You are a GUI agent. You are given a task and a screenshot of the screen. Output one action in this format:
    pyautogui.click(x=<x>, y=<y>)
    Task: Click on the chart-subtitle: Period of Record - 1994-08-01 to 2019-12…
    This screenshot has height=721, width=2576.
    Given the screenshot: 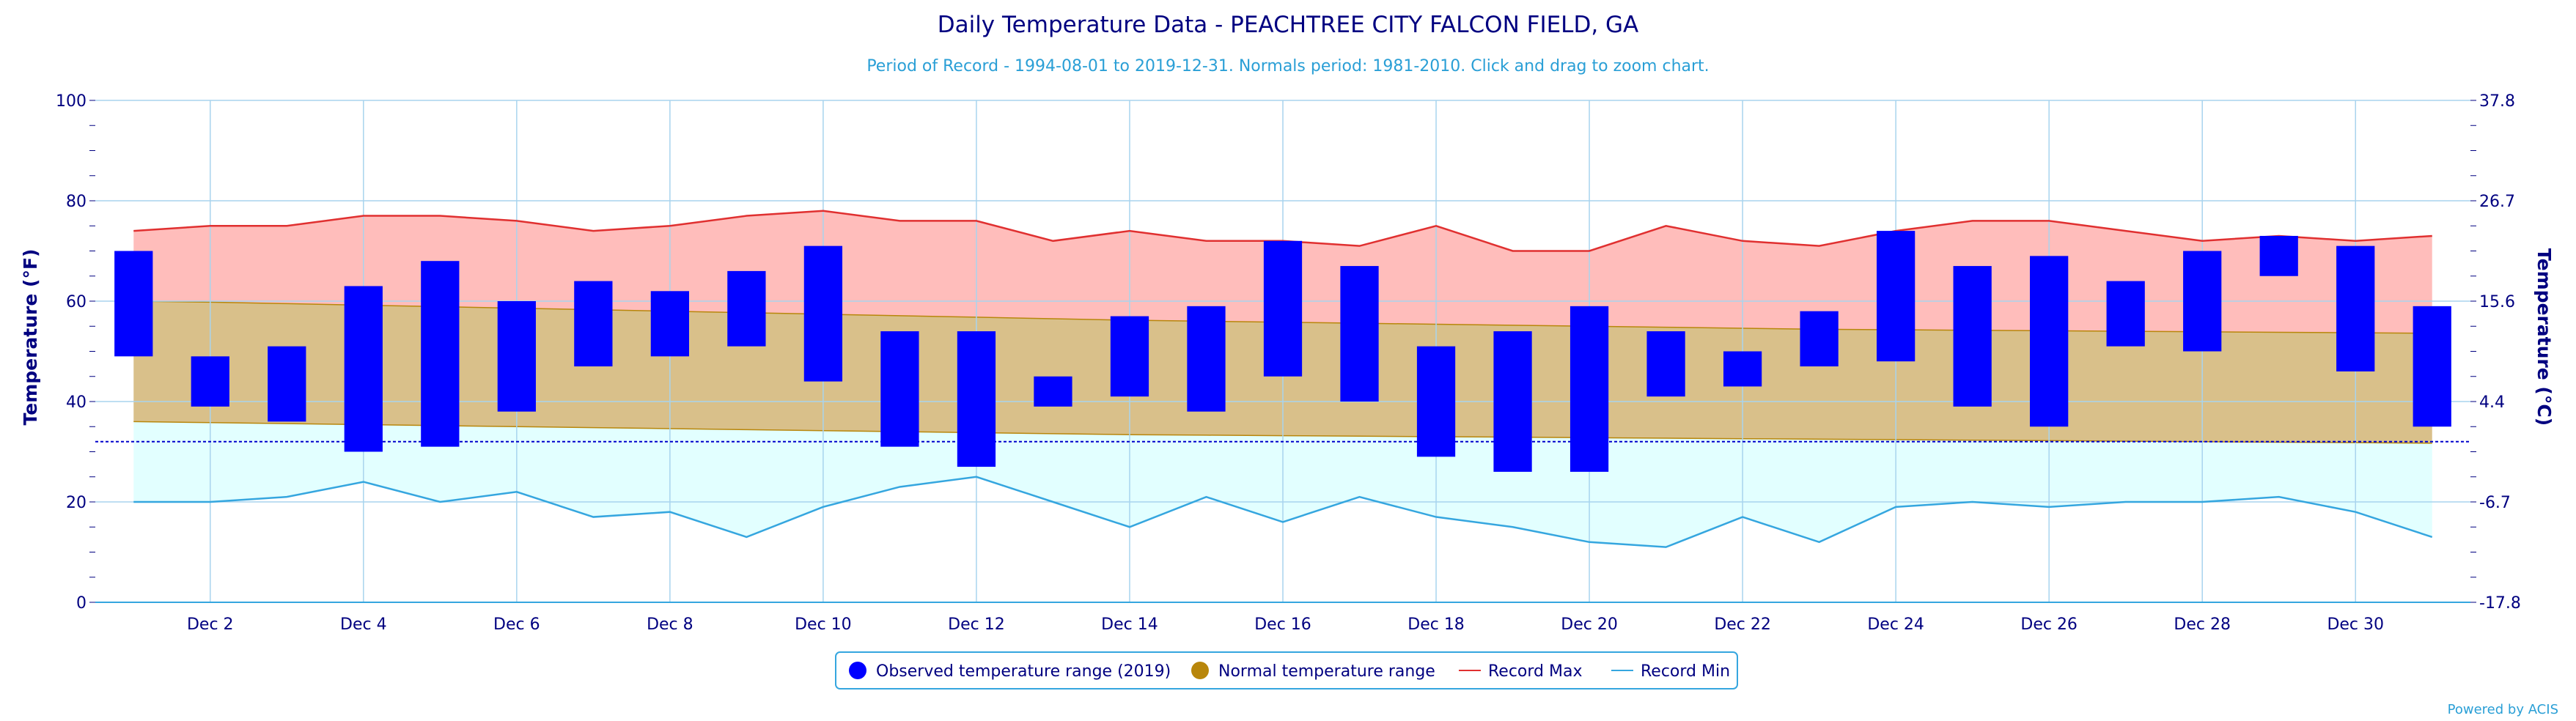 What is the action you would take?
    pyautogui.click(x=1287, y=66)
    